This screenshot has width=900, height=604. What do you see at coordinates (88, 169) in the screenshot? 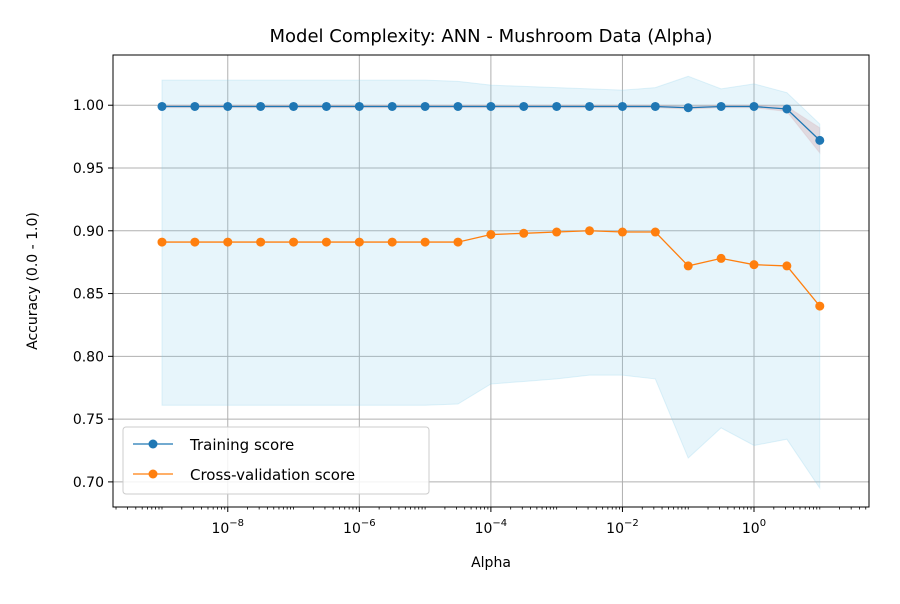
I see `y-tick-label: 0.95` at bounding box center [88, 169].